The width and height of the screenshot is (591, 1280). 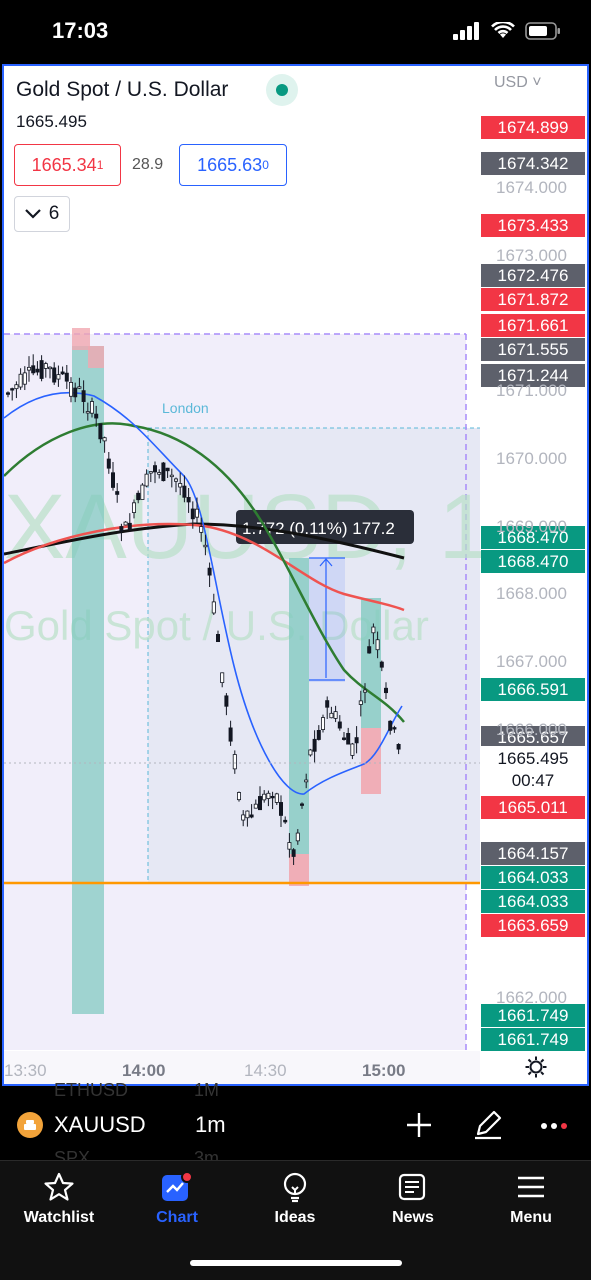 I want to click on chart-settings-icon, so click(x=536, y=1067).